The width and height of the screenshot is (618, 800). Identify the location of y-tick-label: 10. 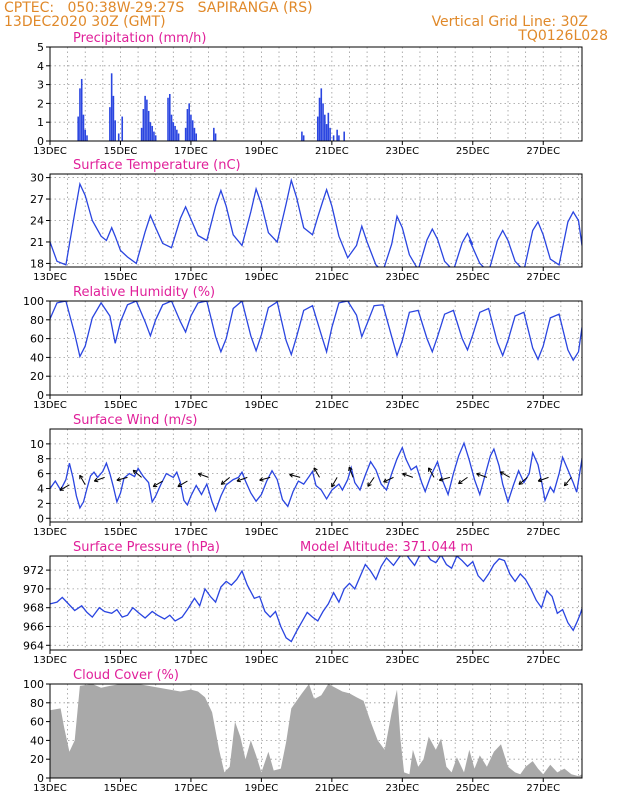
(37, 444).